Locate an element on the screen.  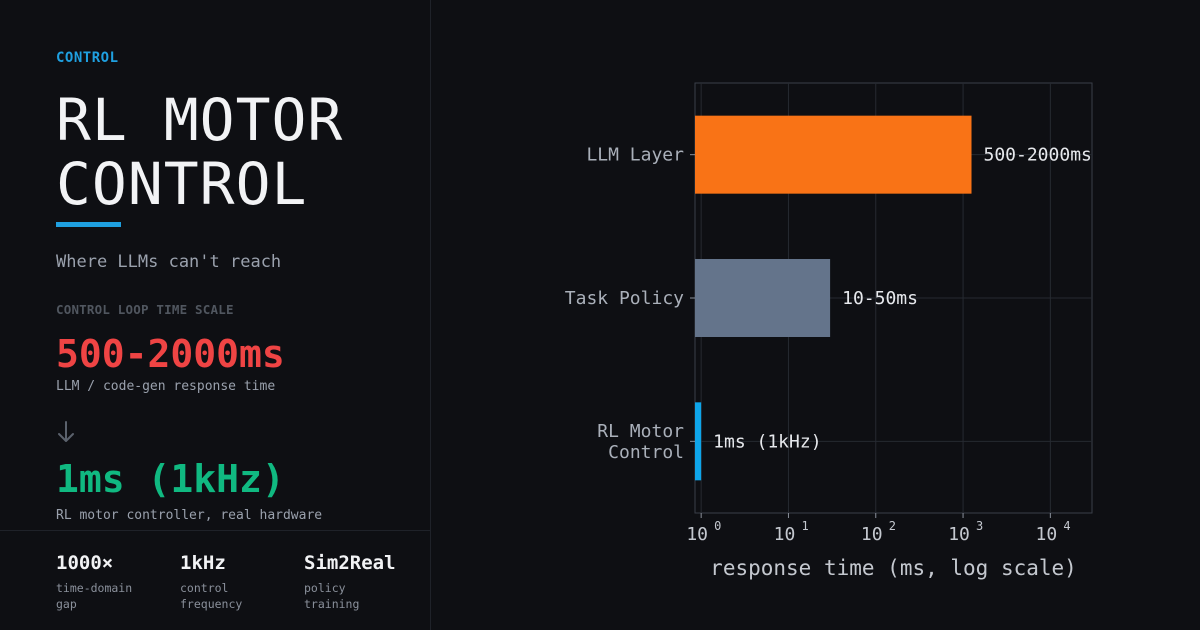
llm-latency-value: 500-2000ms is located at coordinates (170, 354).